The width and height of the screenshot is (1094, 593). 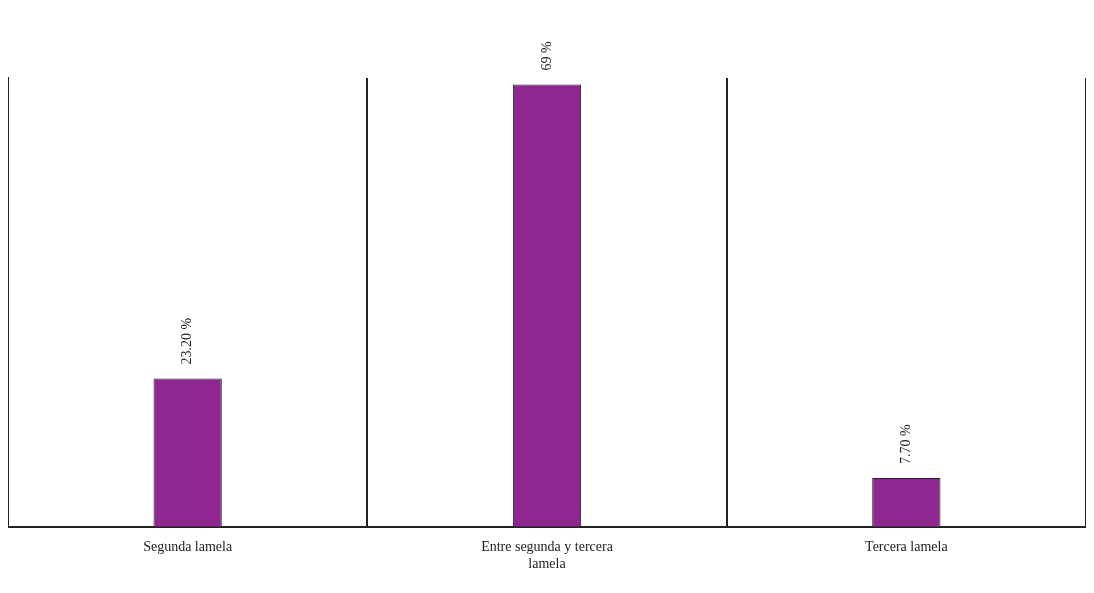 What do you see at coordinates (187, 341) in the screenshot?
I see `data-label: 23.20 %` at bounding box center [187, 341].